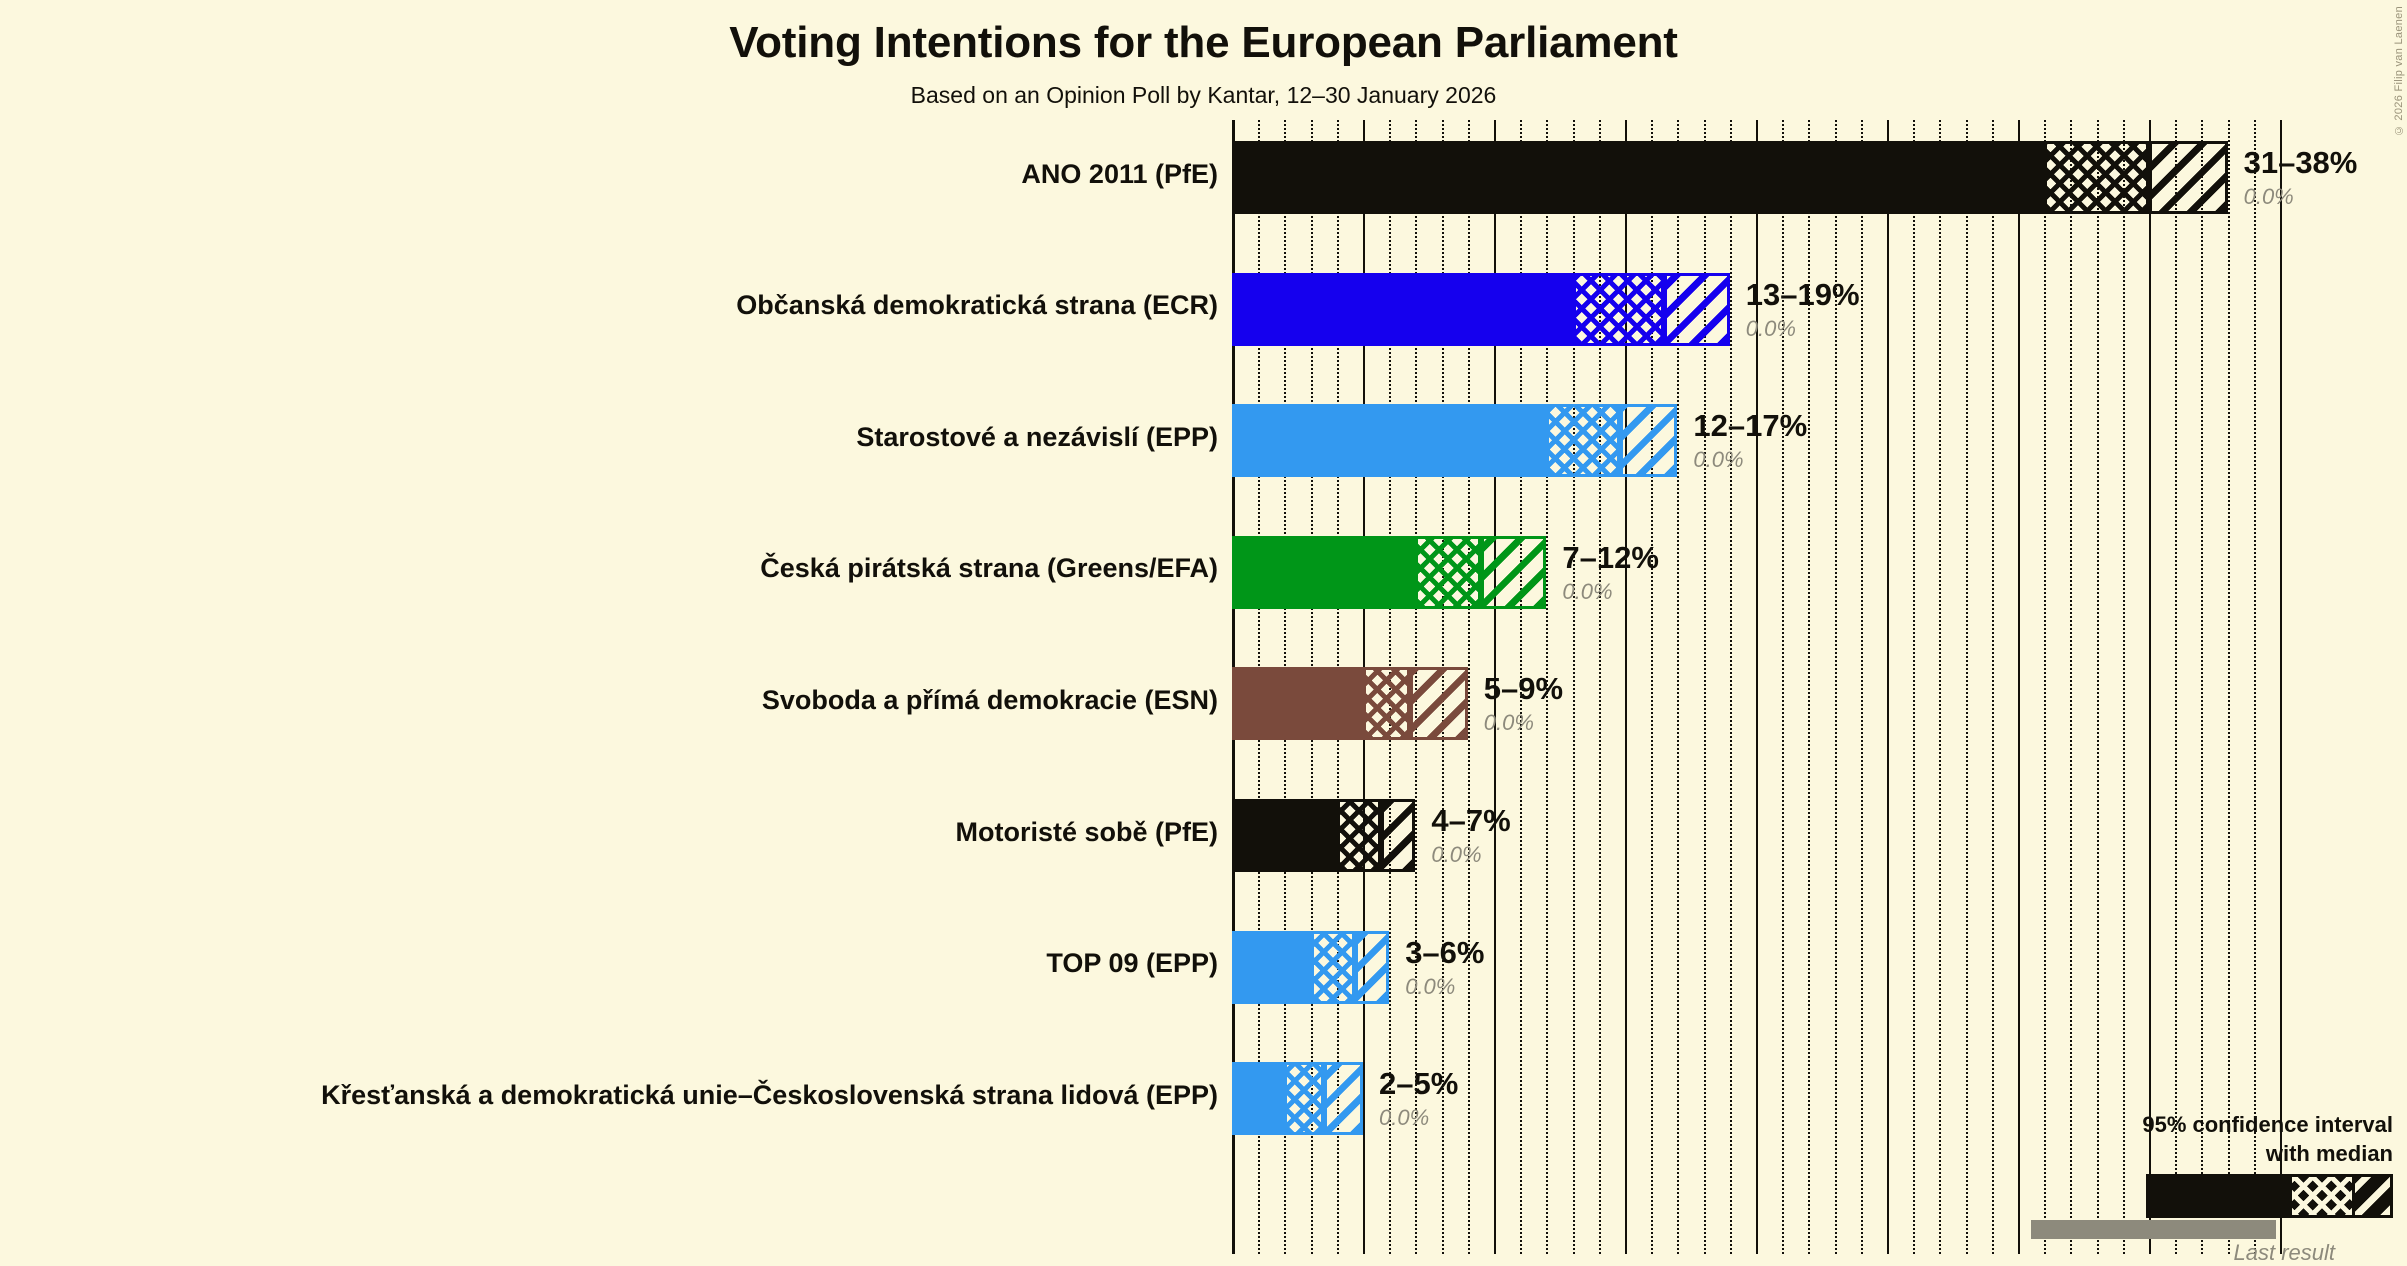 This screenshot has width=2407, height=1266. Describe the element at coordinates (2269, 1196) in the screenshot. I see `legend-ci-bar` at that location.